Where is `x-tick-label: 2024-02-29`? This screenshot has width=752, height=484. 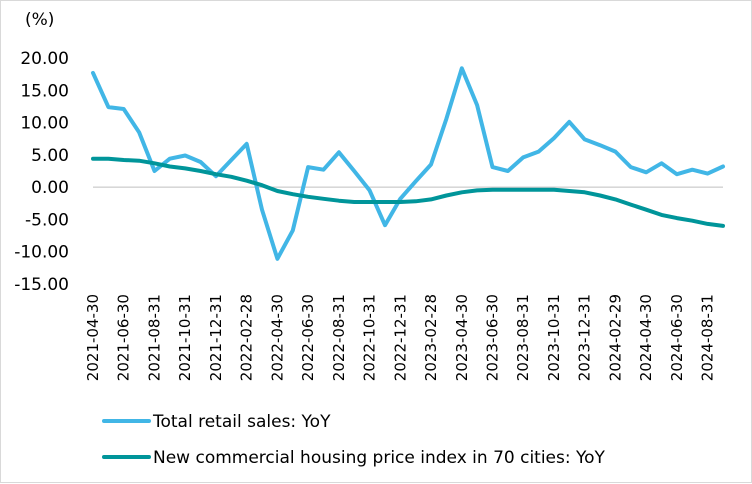 x-tick-label: 2024-02-29 is located at coordinates (615, 337).